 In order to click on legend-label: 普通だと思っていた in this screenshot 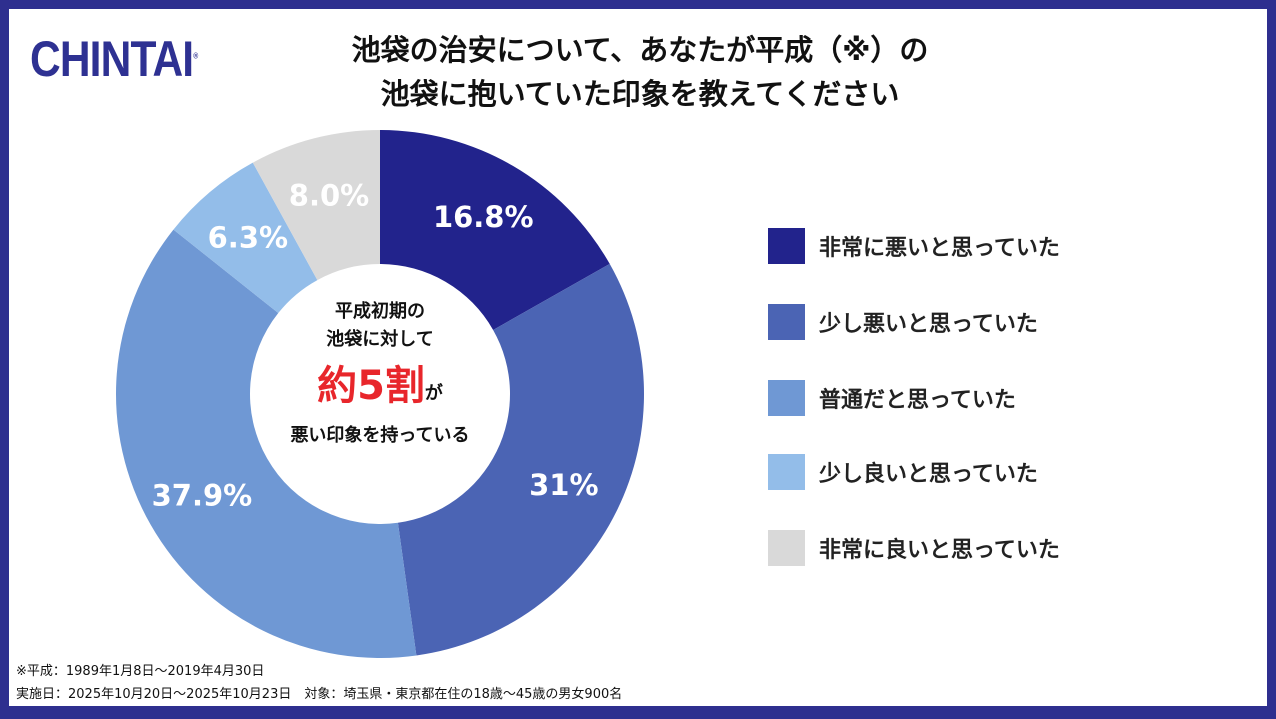, I will do `click(917, 400)`.